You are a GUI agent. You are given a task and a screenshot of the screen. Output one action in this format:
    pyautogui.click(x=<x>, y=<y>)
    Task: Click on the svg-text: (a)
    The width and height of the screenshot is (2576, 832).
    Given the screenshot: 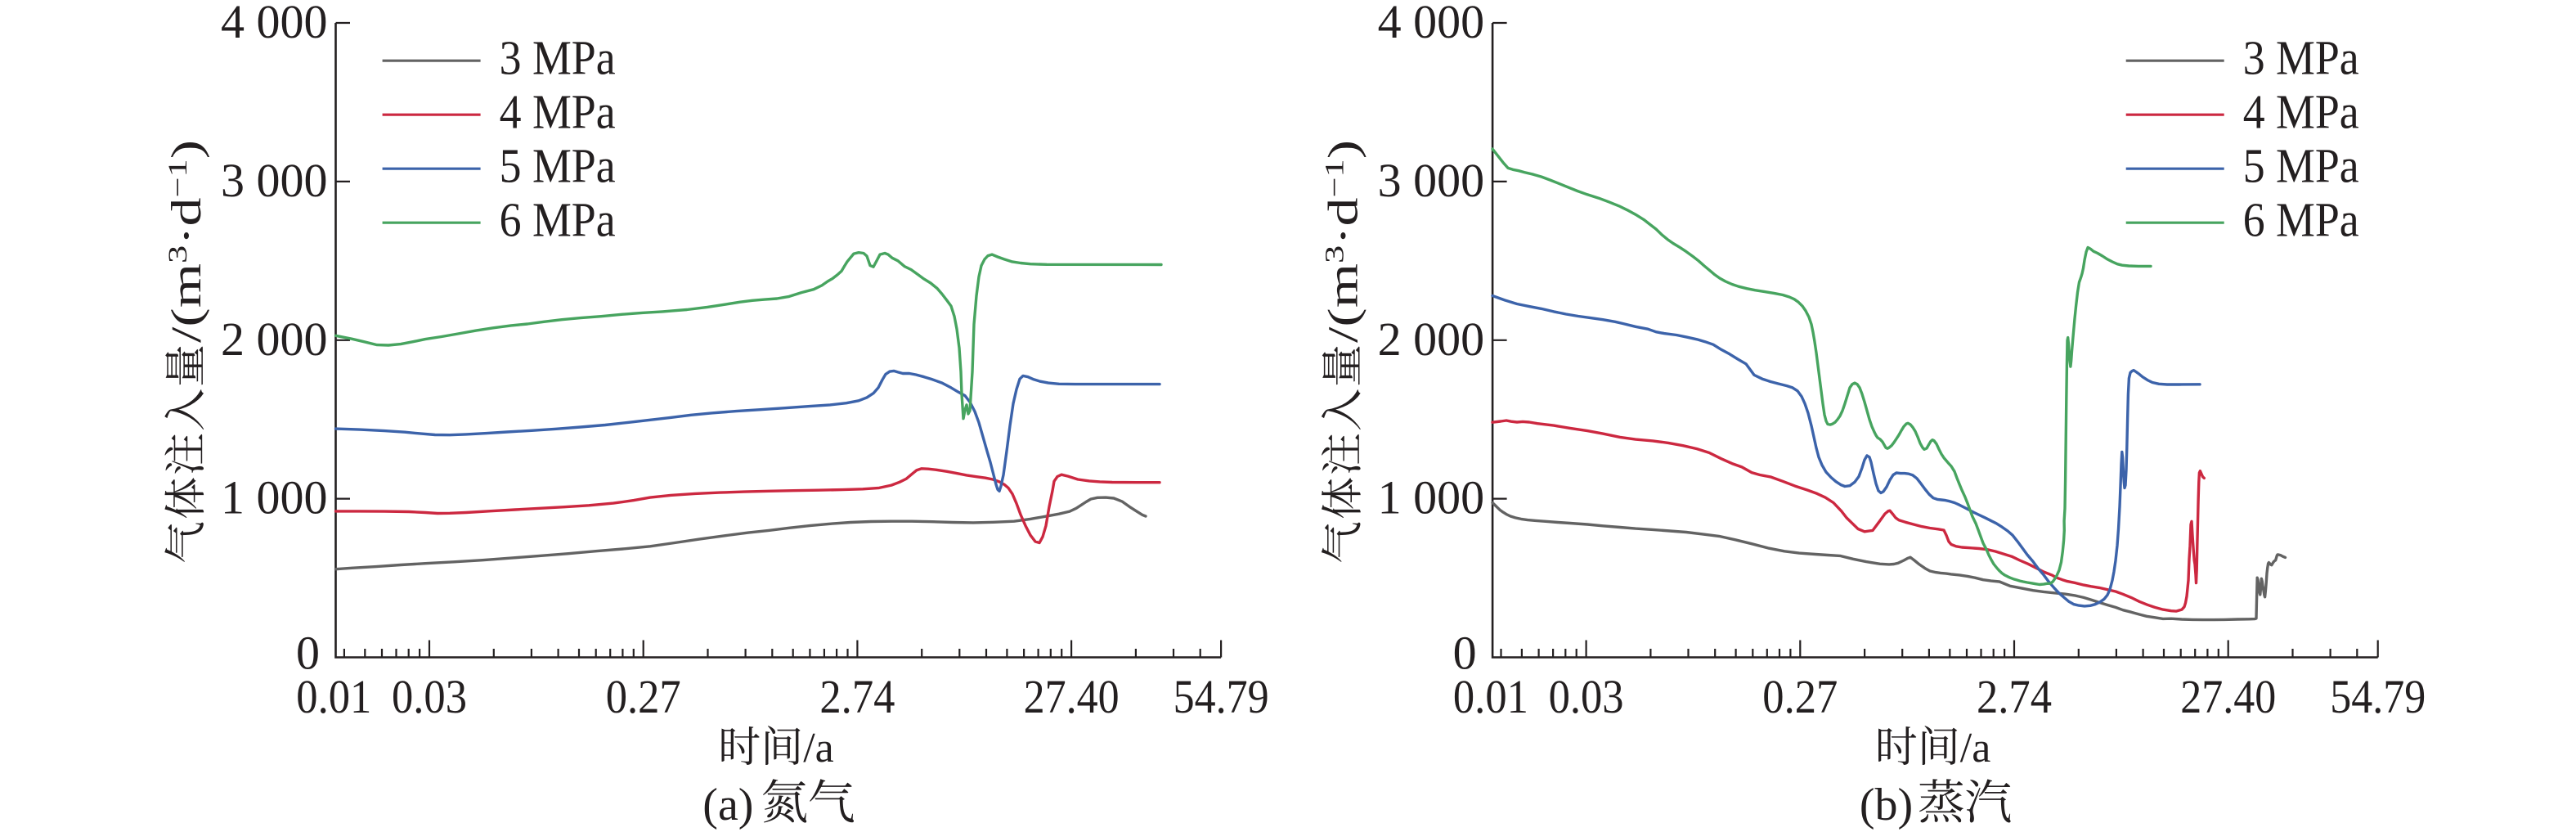 What is the action you would take?
    pyautogui.click(x=727, y=805)
    